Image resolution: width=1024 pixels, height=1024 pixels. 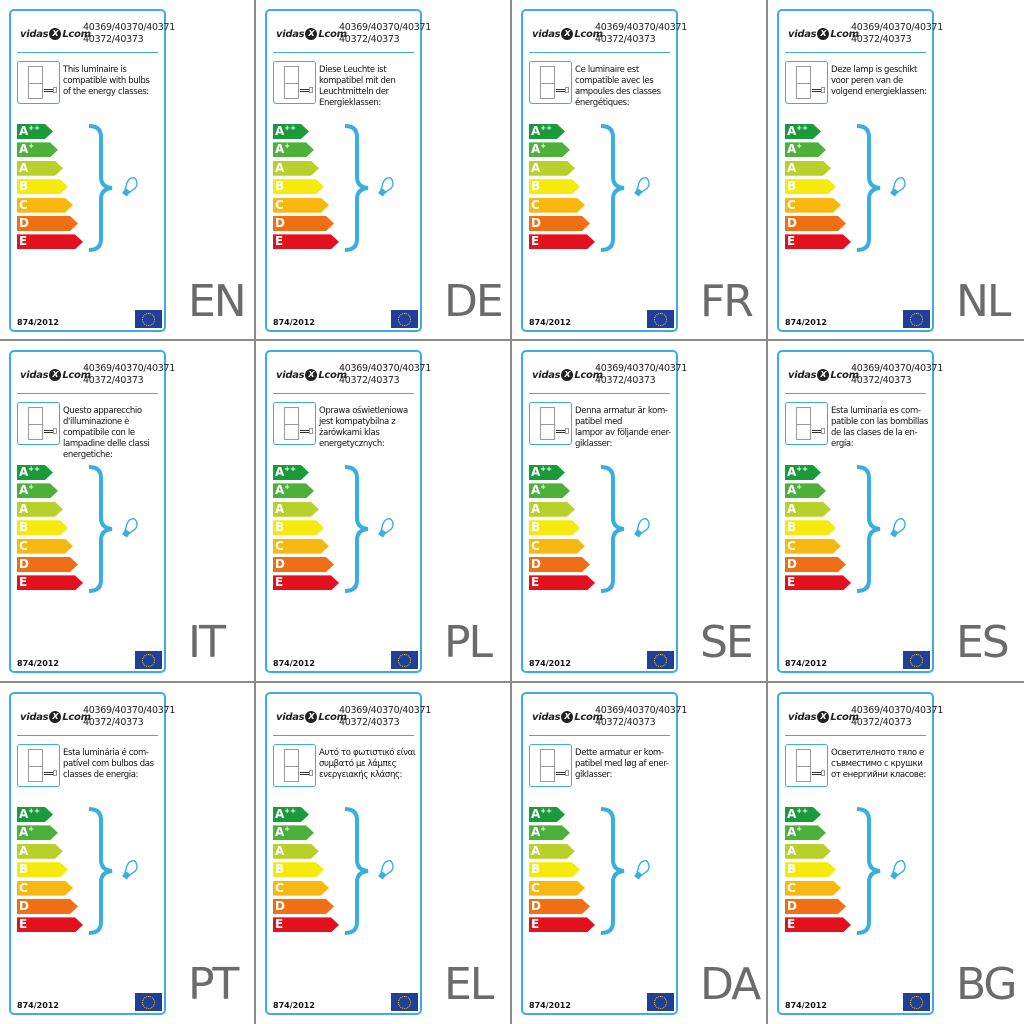 I want to click on language-code: PL, so click(x=468, y=642).